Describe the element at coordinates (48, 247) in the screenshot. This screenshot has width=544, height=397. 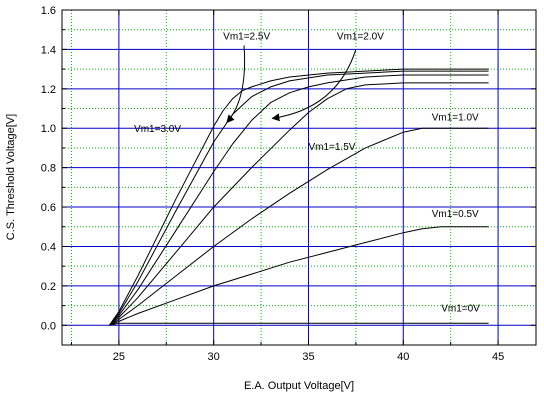
I see `y-tick-label: 0.4` at that location.